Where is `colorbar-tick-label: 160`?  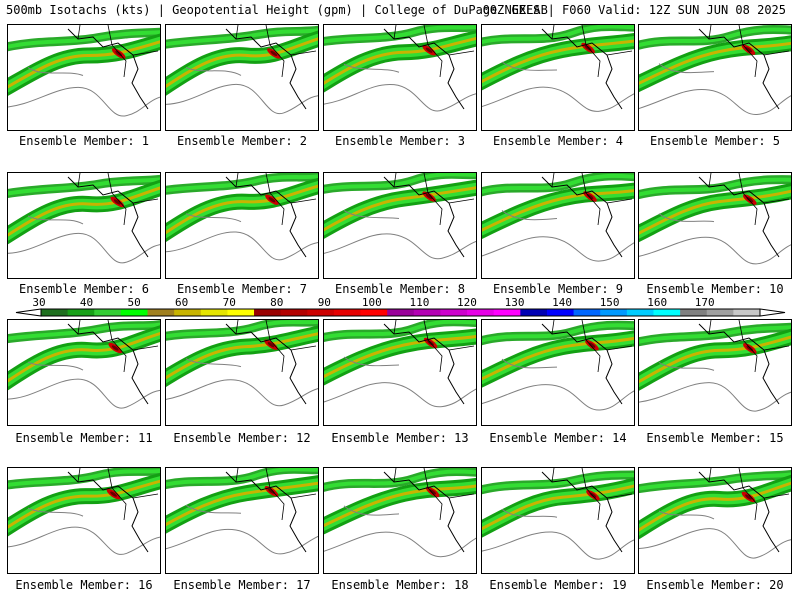 colorbar-tick-label: 160 is located at coordinates (657, 302).